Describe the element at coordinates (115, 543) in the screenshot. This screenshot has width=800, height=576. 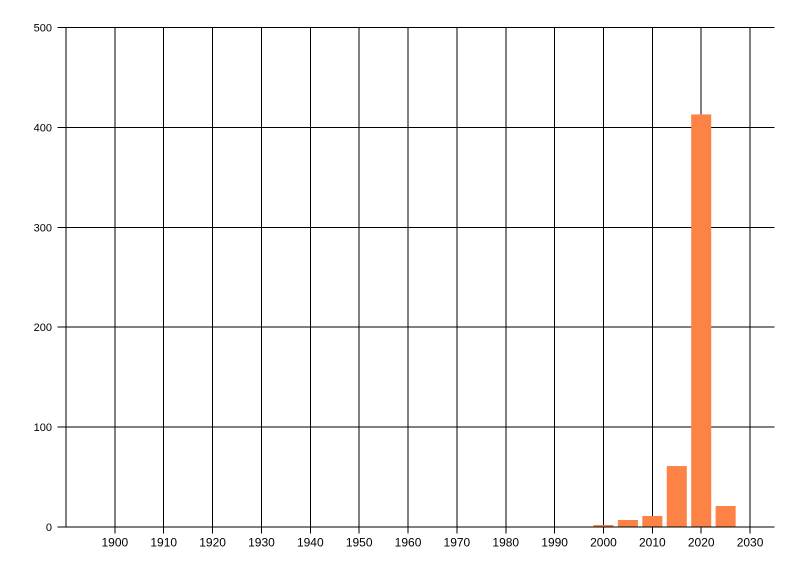
I see `x-tick-label: 1900` at that location.